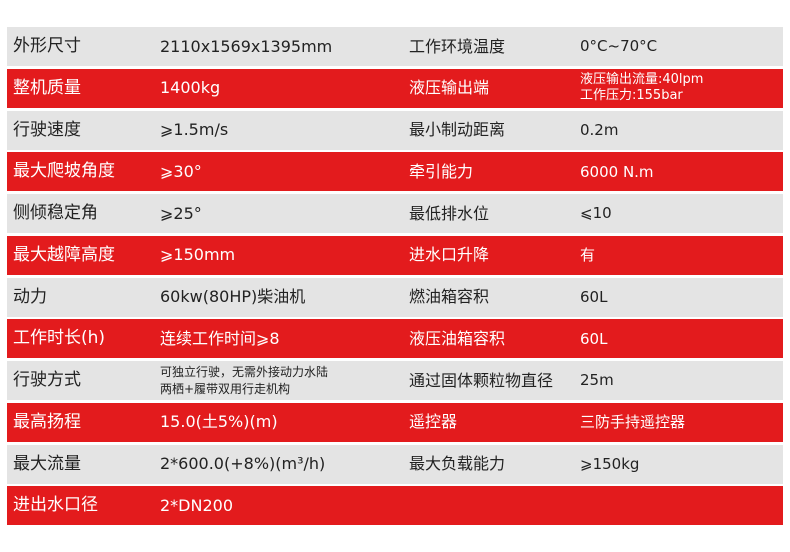  I want to click on spec-label: 最大爬坡角度, so click(64, 171).